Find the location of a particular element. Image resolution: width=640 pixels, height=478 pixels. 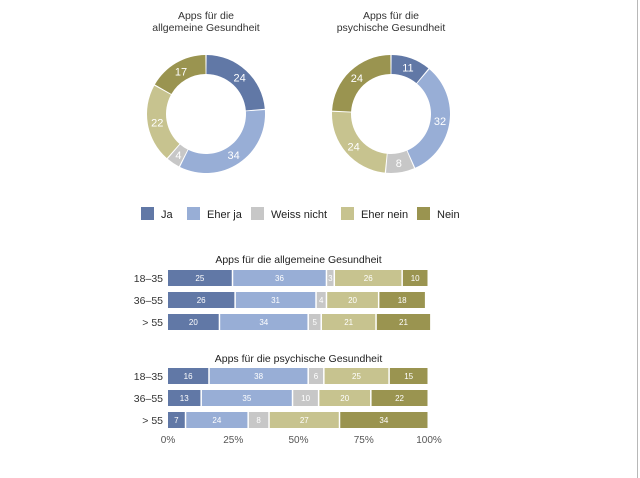

bar-segment-label: 3 is located at coordinates (330, 278).